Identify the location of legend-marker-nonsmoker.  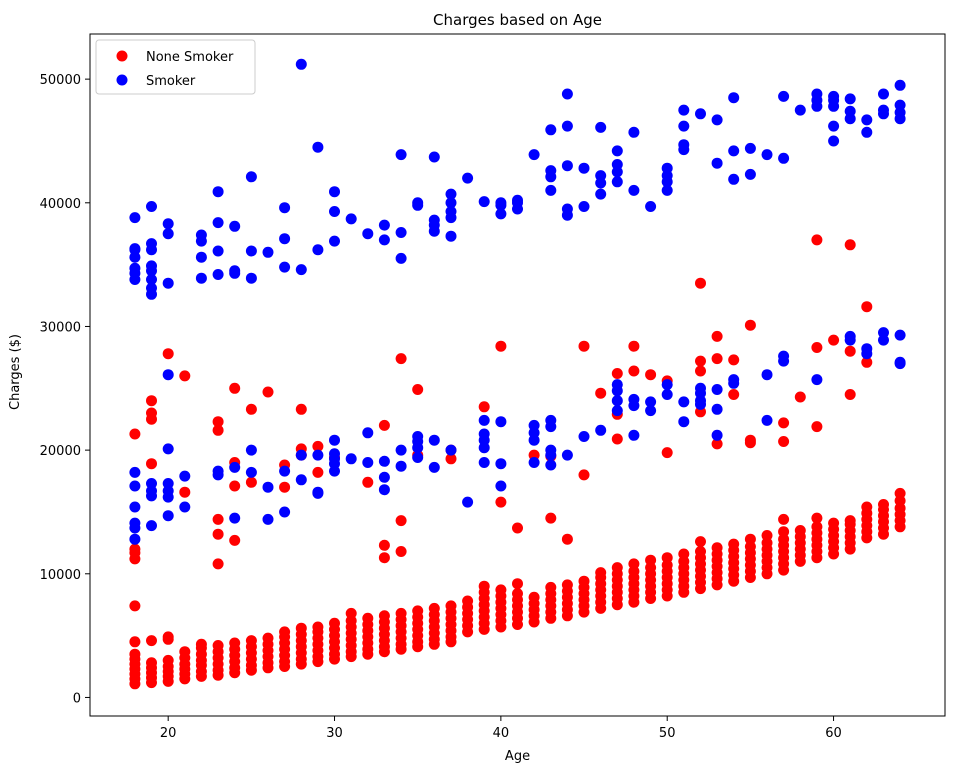
(122, 56).